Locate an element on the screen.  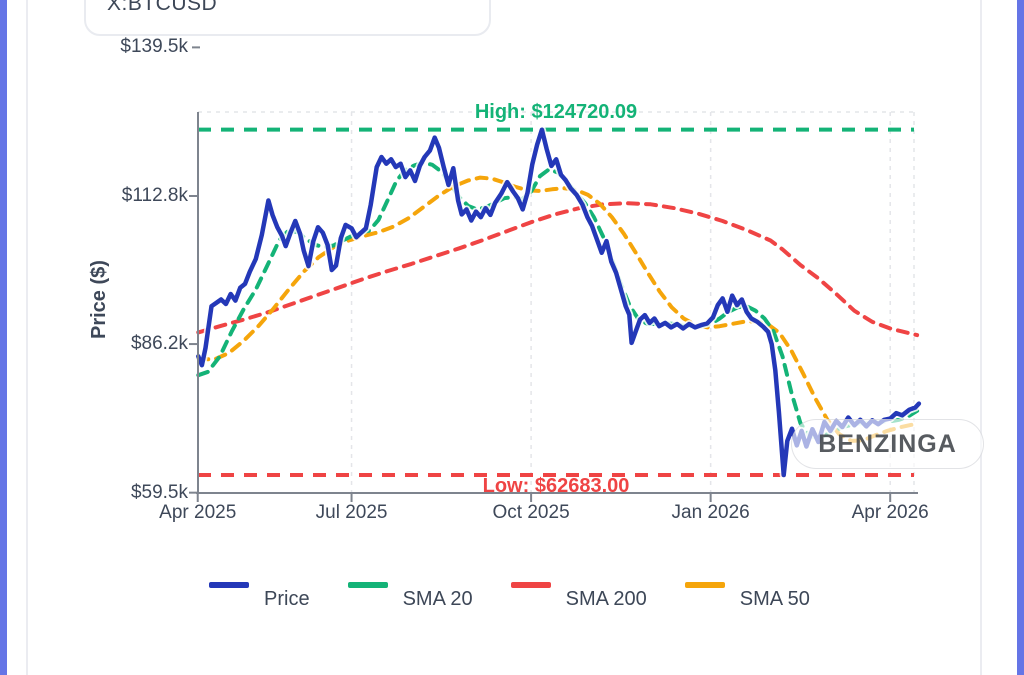
legend-label: Price is located at coordinates (287, 599).